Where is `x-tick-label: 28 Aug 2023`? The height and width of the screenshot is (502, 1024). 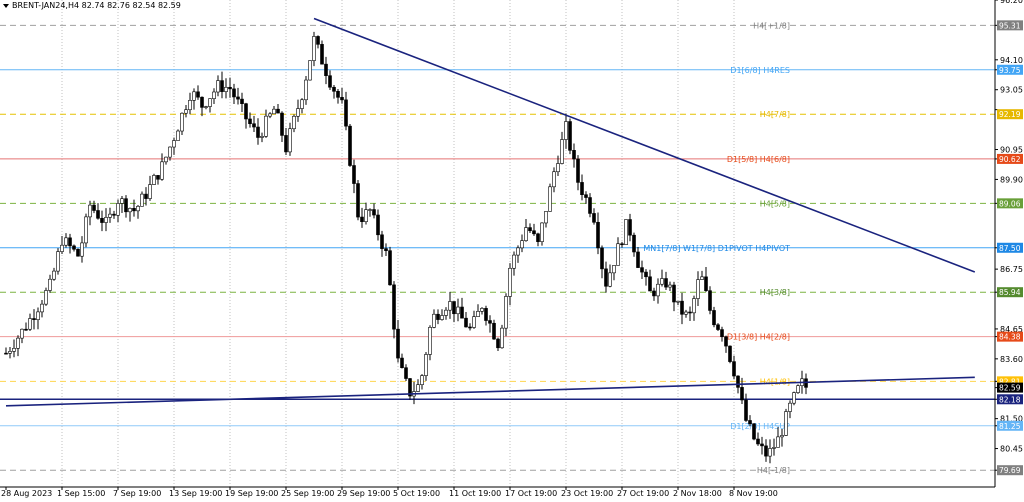
x-tick-label: 28 Aug 2023 is located at coordinates (26, 493).